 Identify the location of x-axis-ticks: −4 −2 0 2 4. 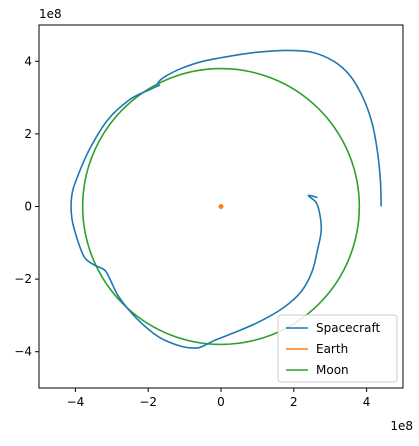
(219, 398).